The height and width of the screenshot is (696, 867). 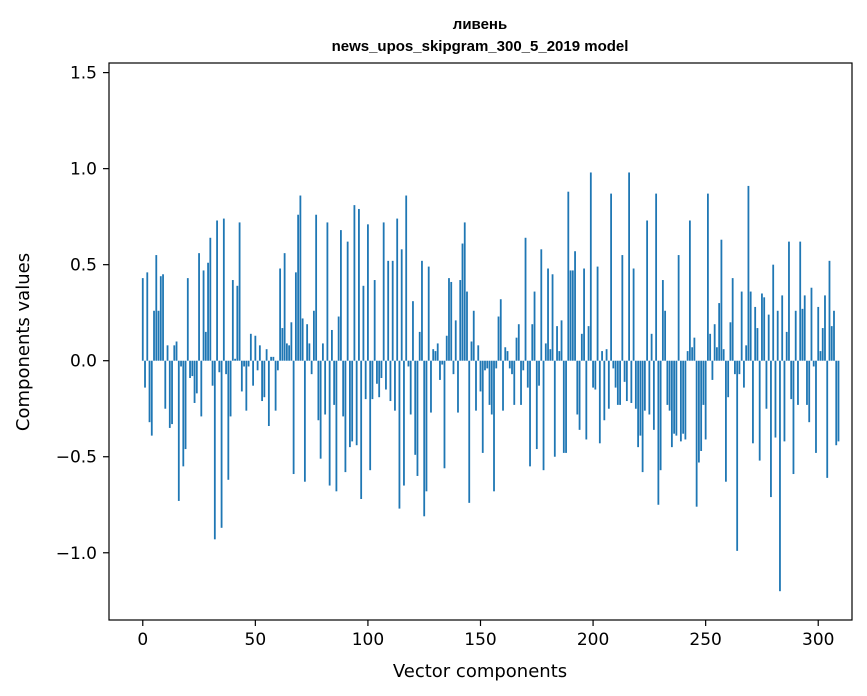 I want to click on y-tick-label: 1.0, so click(x=83, y=170).